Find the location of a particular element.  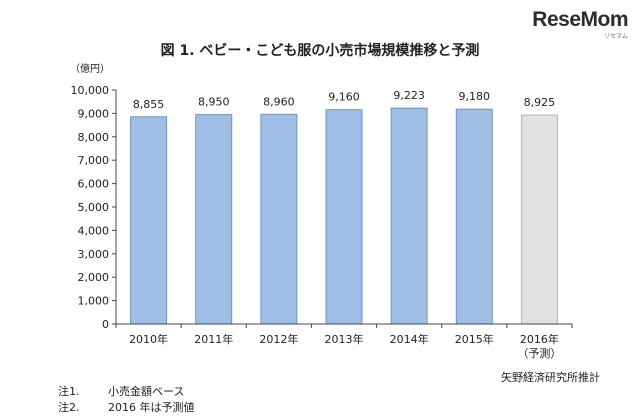

bar-value-label: 8,950 is located at coordinates (214, 102).